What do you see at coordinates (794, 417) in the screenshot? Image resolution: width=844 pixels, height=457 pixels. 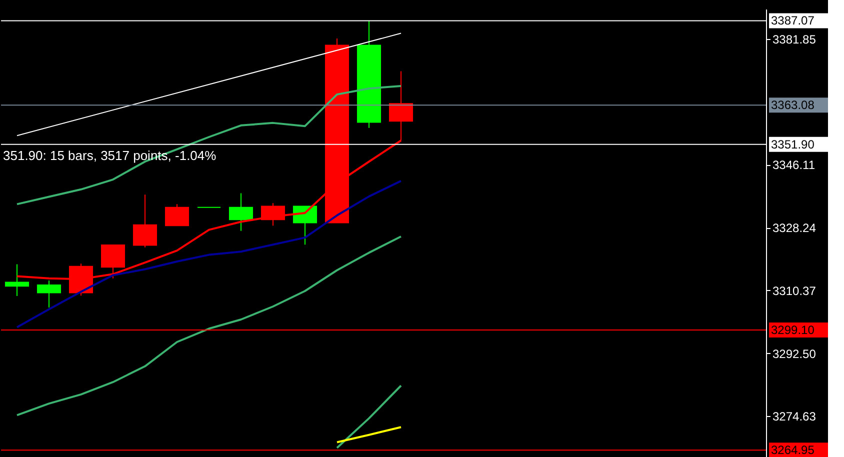 I see `y-tick-label: 3274.63` at bounding box center [794, 417].